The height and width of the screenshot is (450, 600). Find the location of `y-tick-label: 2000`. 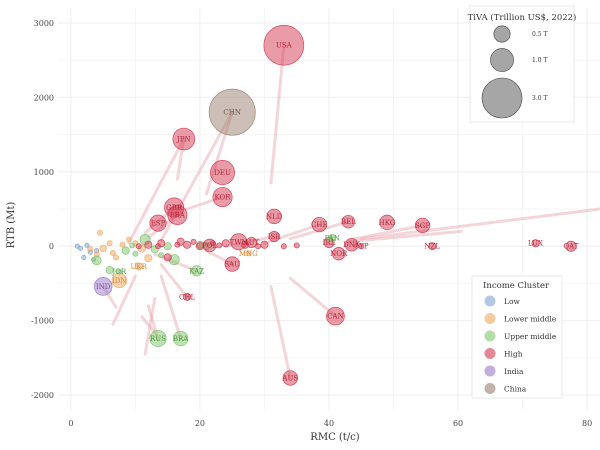

y-tick-label: 2000 is located at coordinates (44, 97).